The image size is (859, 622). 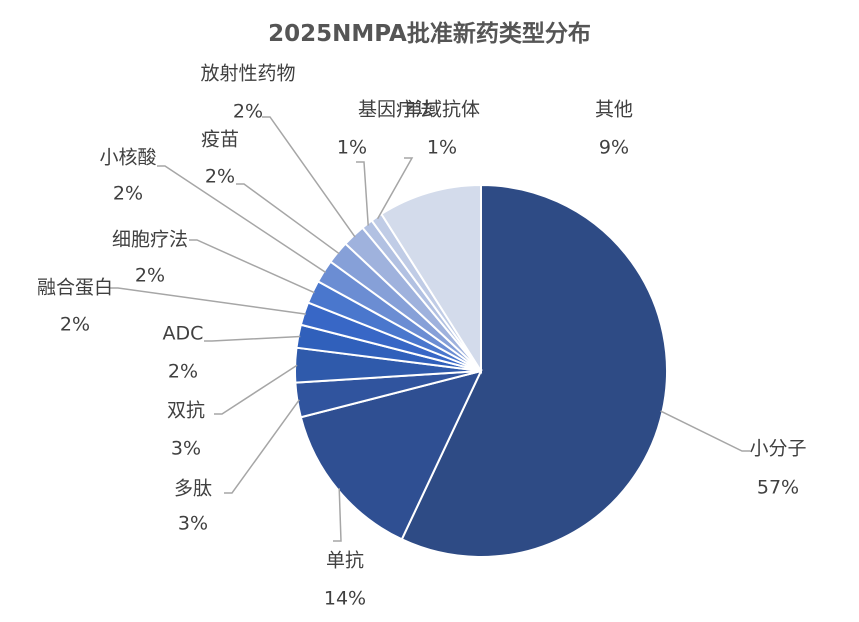 I want to click on slice-label: 融合蛋白, so click(x=75, y=288).